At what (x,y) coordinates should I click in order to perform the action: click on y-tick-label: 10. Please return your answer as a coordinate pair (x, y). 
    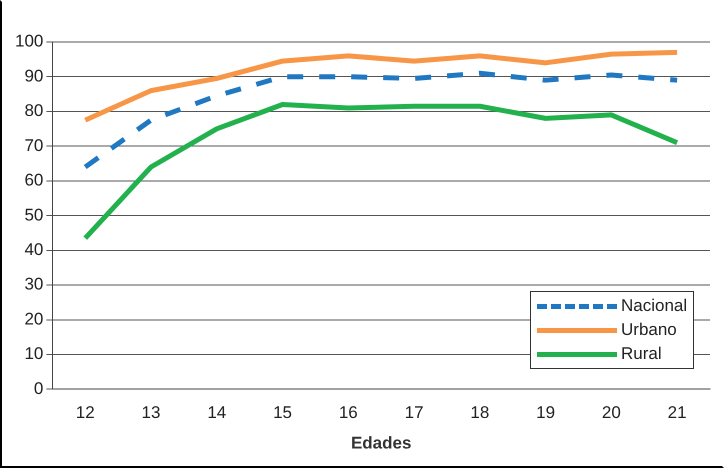
    Looking at the image, I should click on (34, 354).